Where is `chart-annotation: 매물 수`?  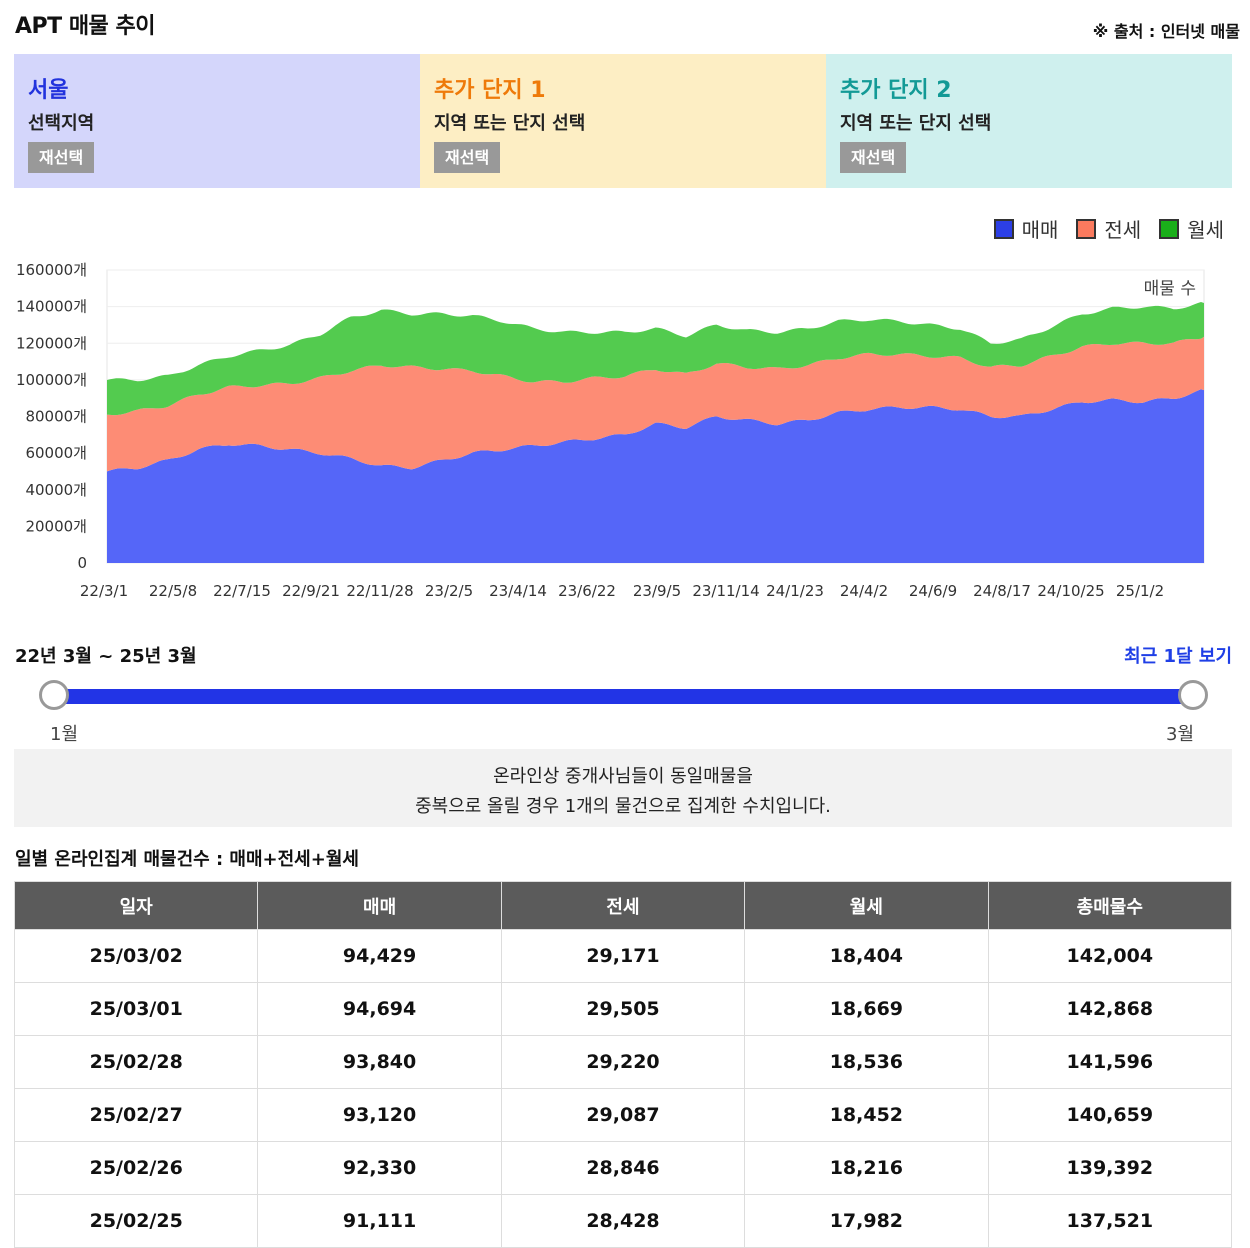
chart-annotation: 매물 수 is located at coordinates (1170, 289).